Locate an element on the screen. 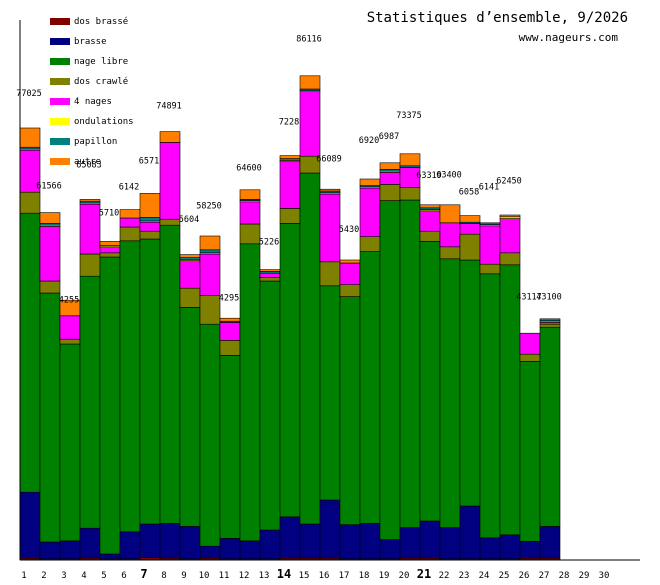 This screenshot has width=660, height=585. bar-total-label: 5430 is located at coordinates (349, 230).